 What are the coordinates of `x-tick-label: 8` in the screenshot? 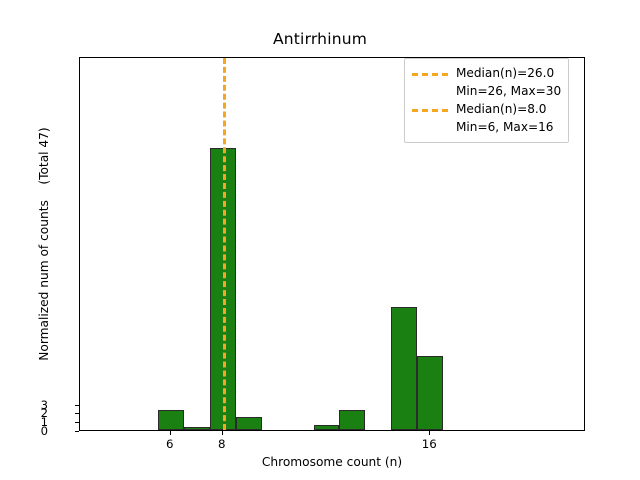 It's located at (221, 444).